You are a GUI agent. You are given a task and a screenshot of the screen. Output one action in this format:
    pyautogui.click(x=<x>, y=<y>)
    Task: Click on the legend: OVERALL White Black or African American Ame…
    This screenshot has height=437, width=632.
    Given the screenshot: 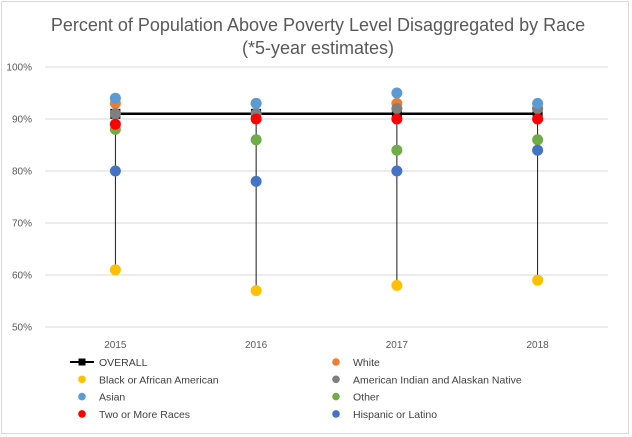 What is the action you would take?
    pyautogui.click(x=296, y=389)
    